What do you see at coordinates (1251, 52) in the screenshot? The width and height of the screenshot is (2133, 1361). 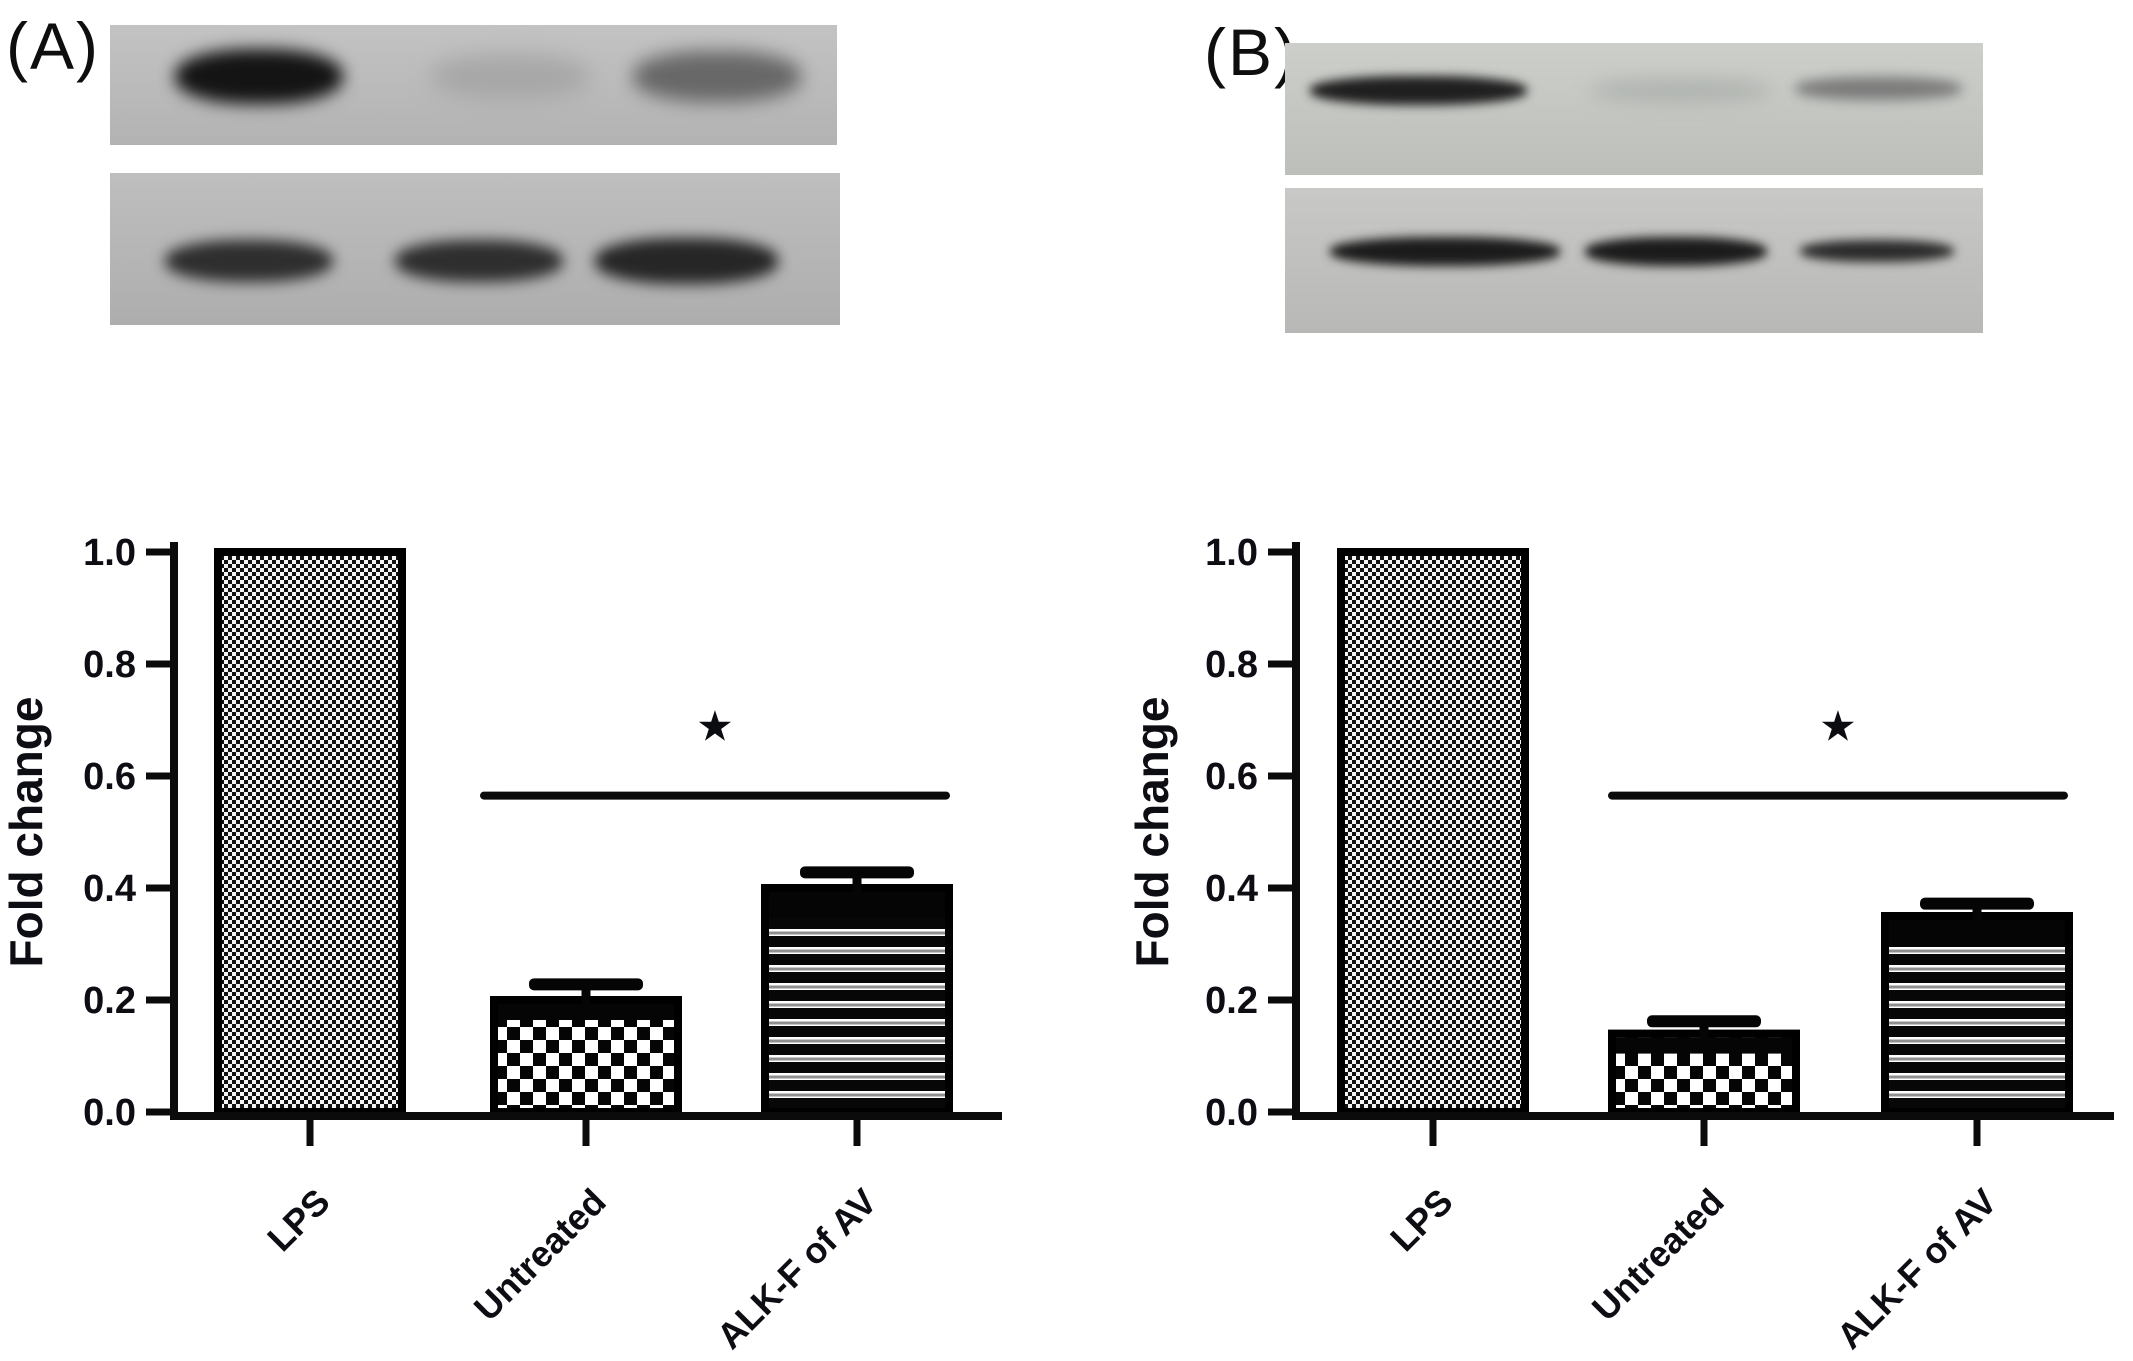 I see `panel-b-label: (B)` at bounding box center [1251, 52].